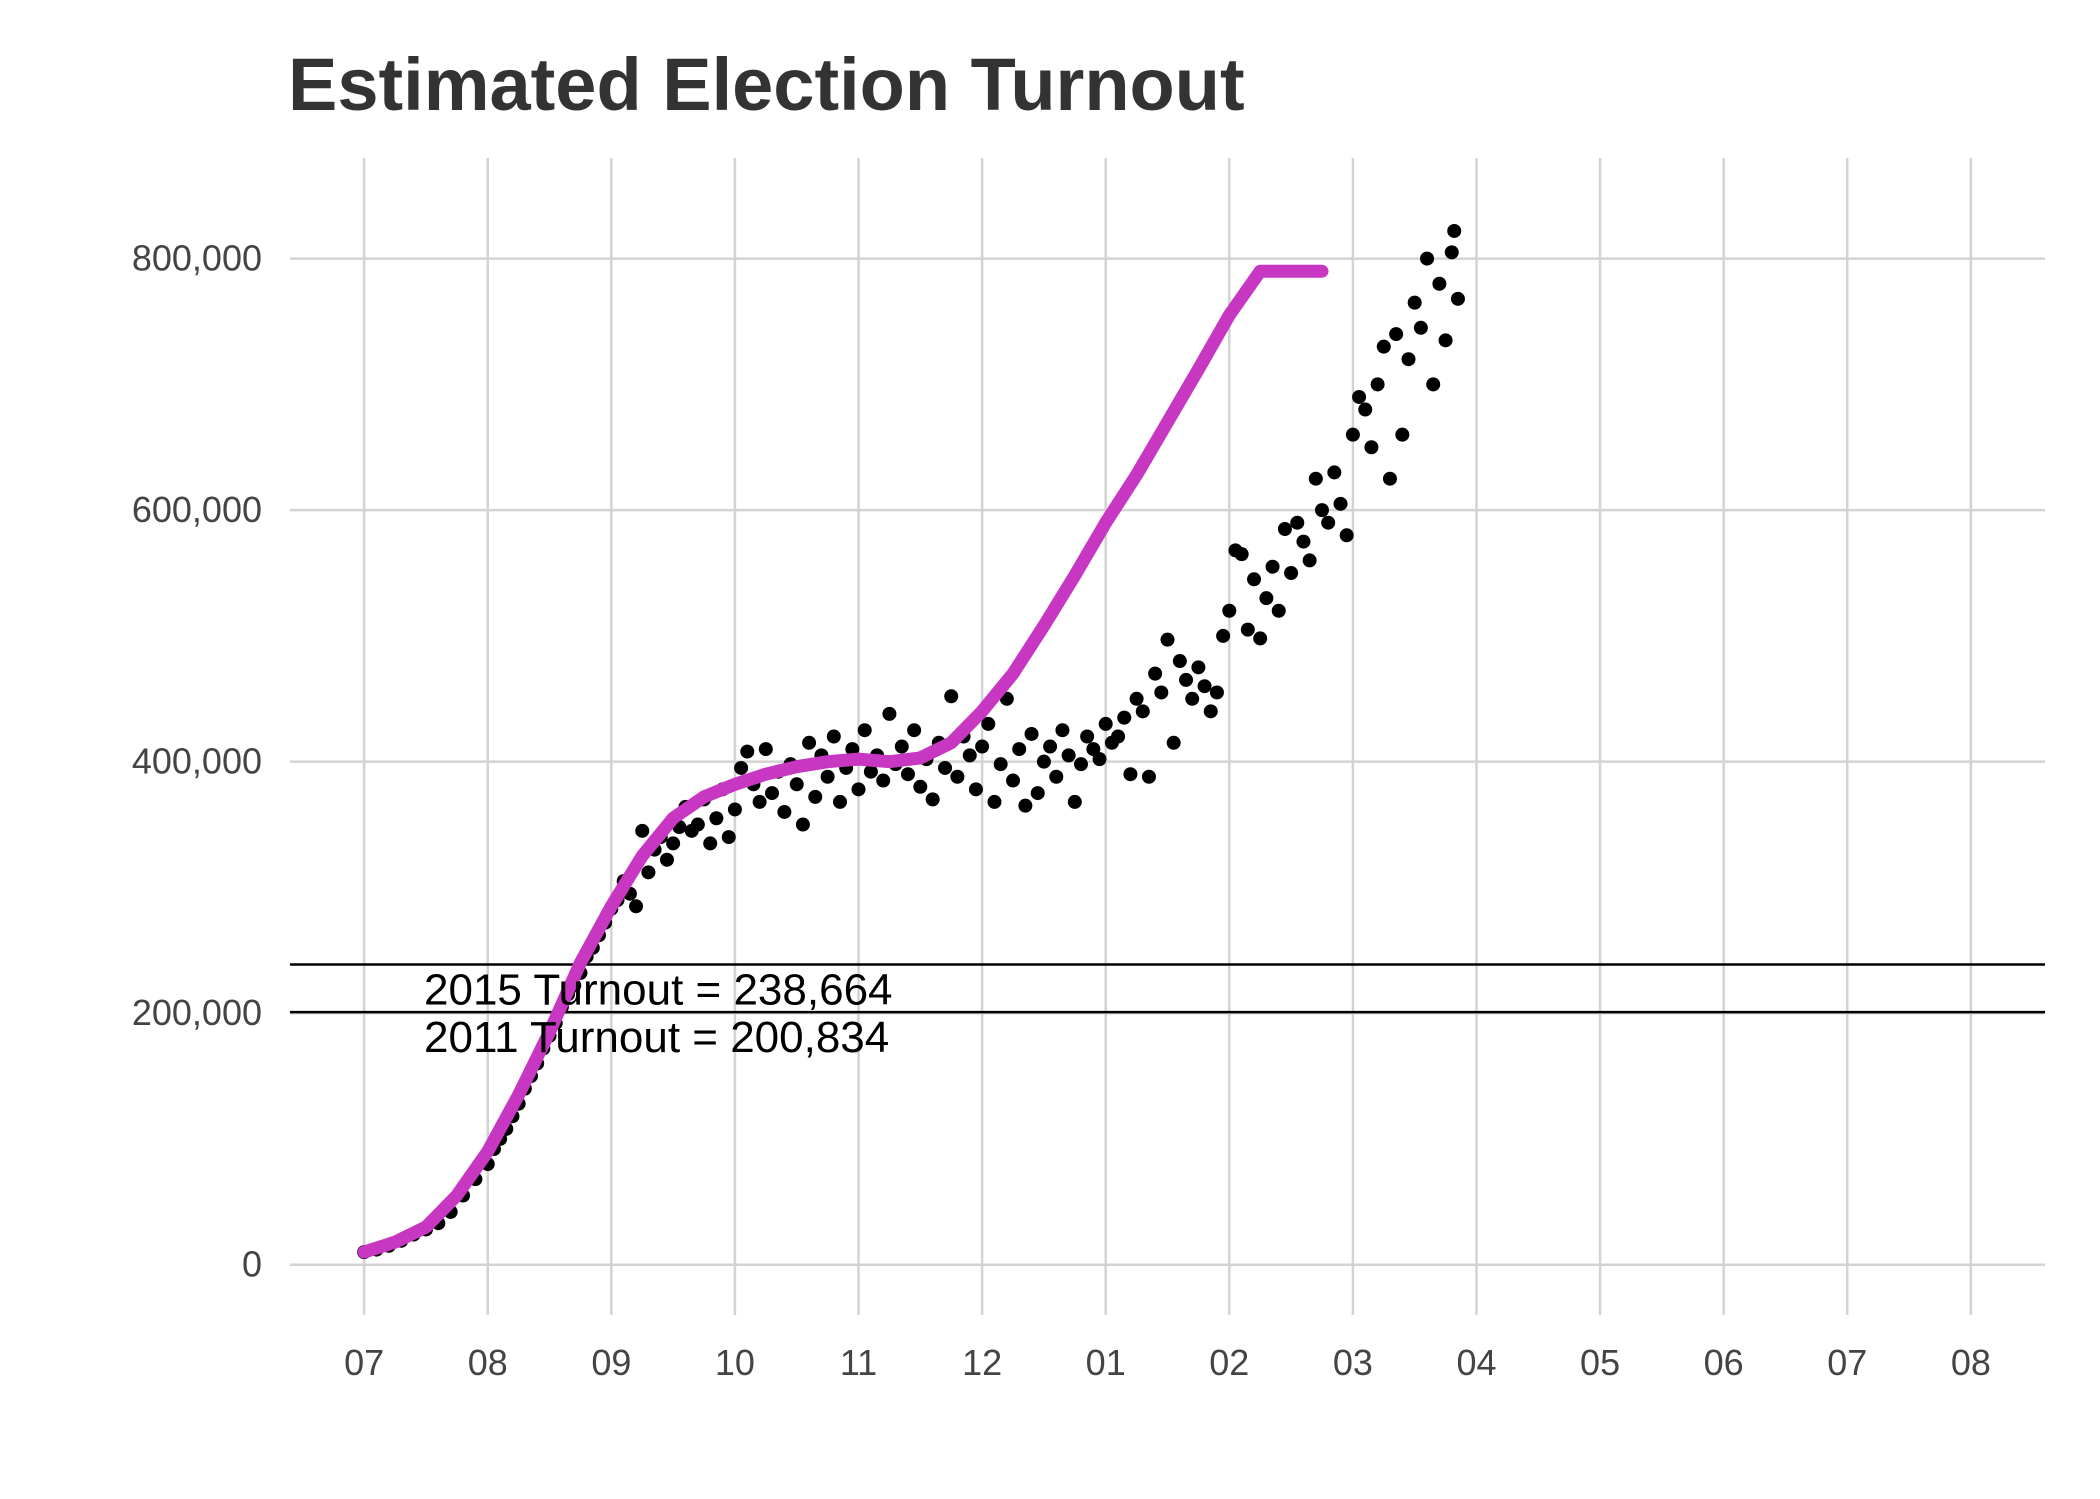 The width and height of the screenshot is (2100, 1499). Describe the element at coordinates (982, 1362) in the screenshot. I see `x-tick-label: 12` at that location.